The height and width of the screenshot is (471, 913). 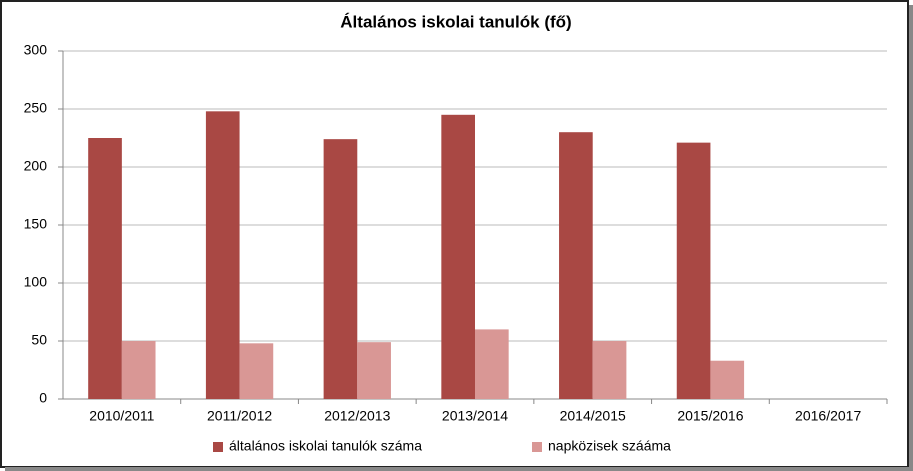 What do you see at coordinates (36, 282) in the screenshot?
I see `y-tick-label: 100` at bounding box center [36, 282].